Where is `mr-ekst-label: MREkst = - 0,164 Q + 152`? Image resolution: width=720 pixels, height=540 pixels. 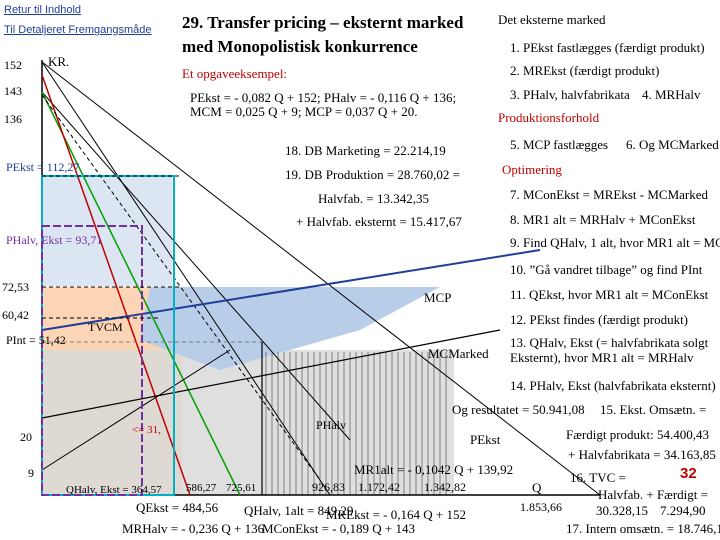
mr-ekst-label: MREkst = - 0,164 Q + 152 is located at coordinates (396, 514).